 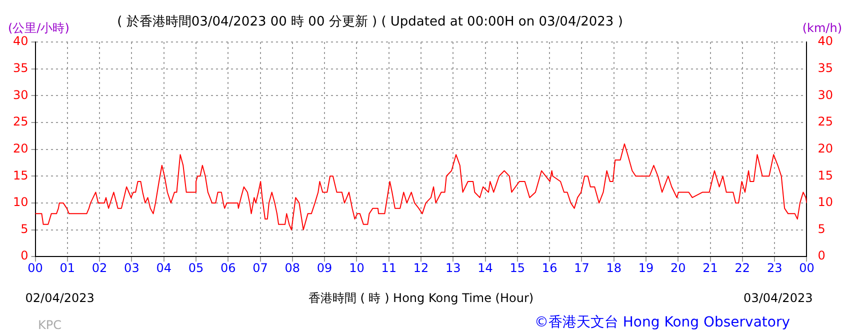 What do you see at coordinates (20, 202) in the screenshot?
I see `y-tick-label: 10` at bounding box center [20, 202].